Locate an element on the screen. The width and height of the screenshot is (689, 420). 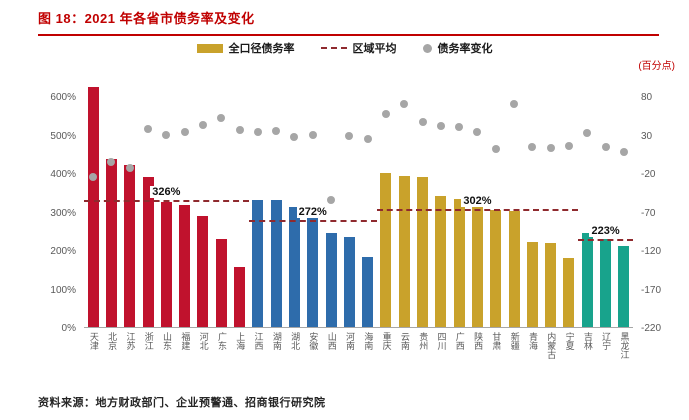
x-tick-label: 北京 is located at coordinates (112, 341).